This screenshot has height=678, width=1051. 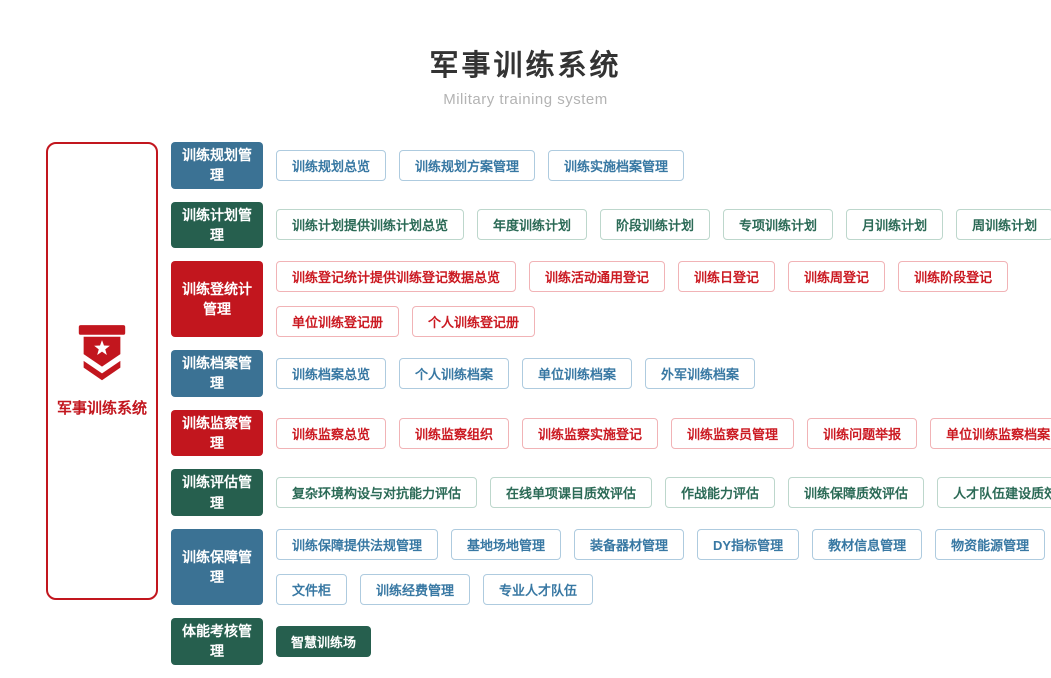 What do you see at coordinates (953, 277) in the screenshot?
I see `menu-item: 训练阶段登记` at bounding box center [953, 277].